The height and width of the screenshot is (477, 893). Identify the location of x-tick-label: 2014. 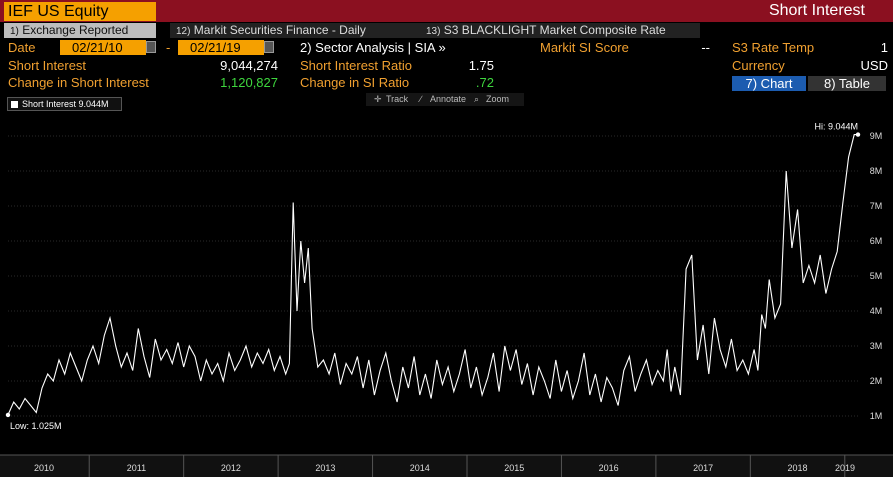
(420, 468).